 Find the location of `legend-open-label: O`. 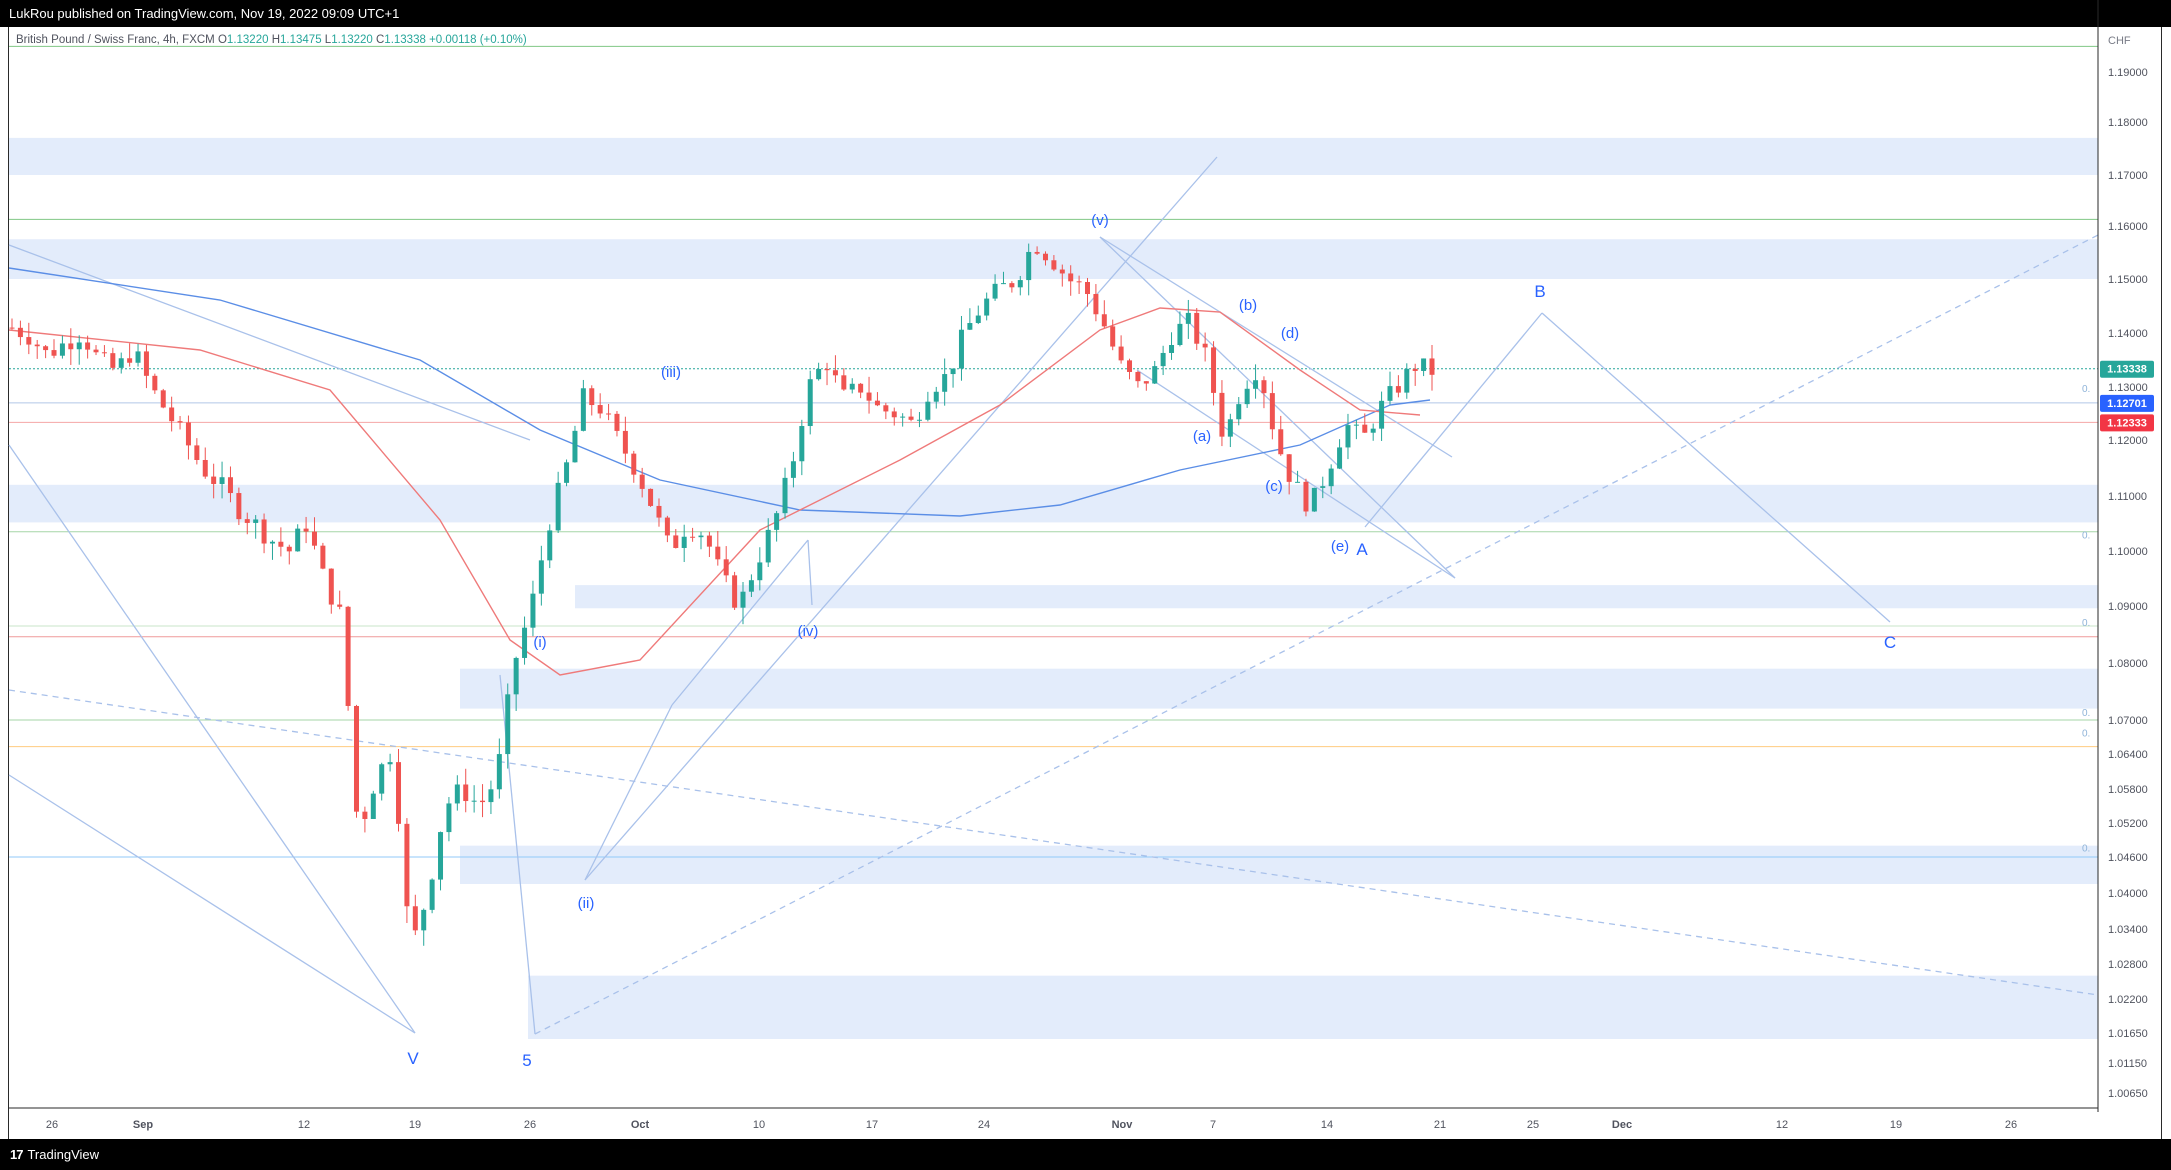

legend-open-label: O is located at coordinates (222, 40).